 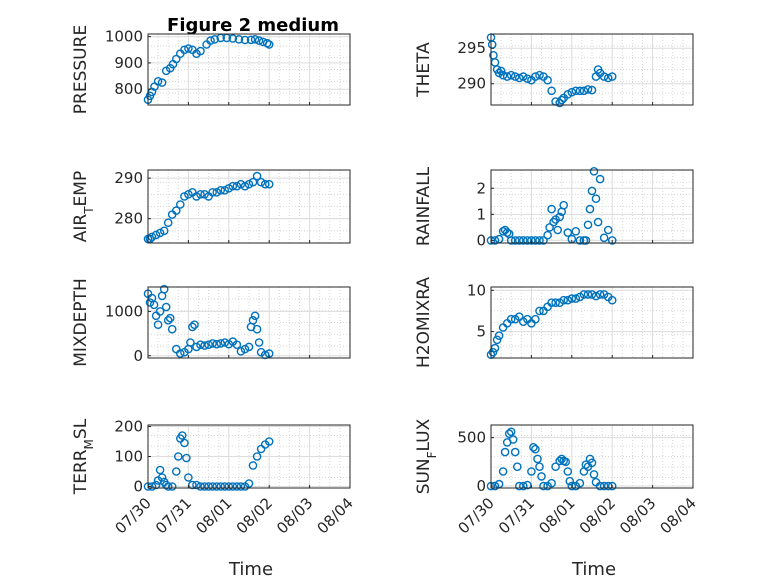 I want to click on x-axis-label-left: Time, so click(x=250, y=569).